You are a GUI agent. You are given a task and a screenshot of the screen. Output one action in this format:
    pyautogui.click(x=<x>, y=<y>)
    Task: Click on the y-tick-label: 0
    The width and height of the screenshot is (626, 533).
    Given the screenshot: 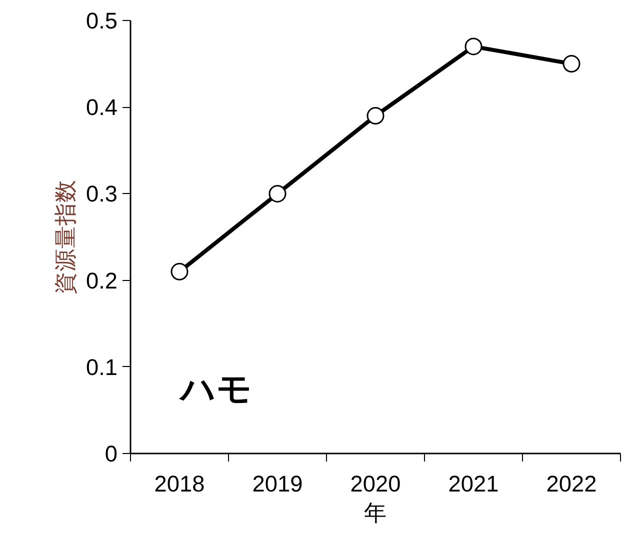 What is the action you would take?
    pyautogui.click(x=111, y=453)
    